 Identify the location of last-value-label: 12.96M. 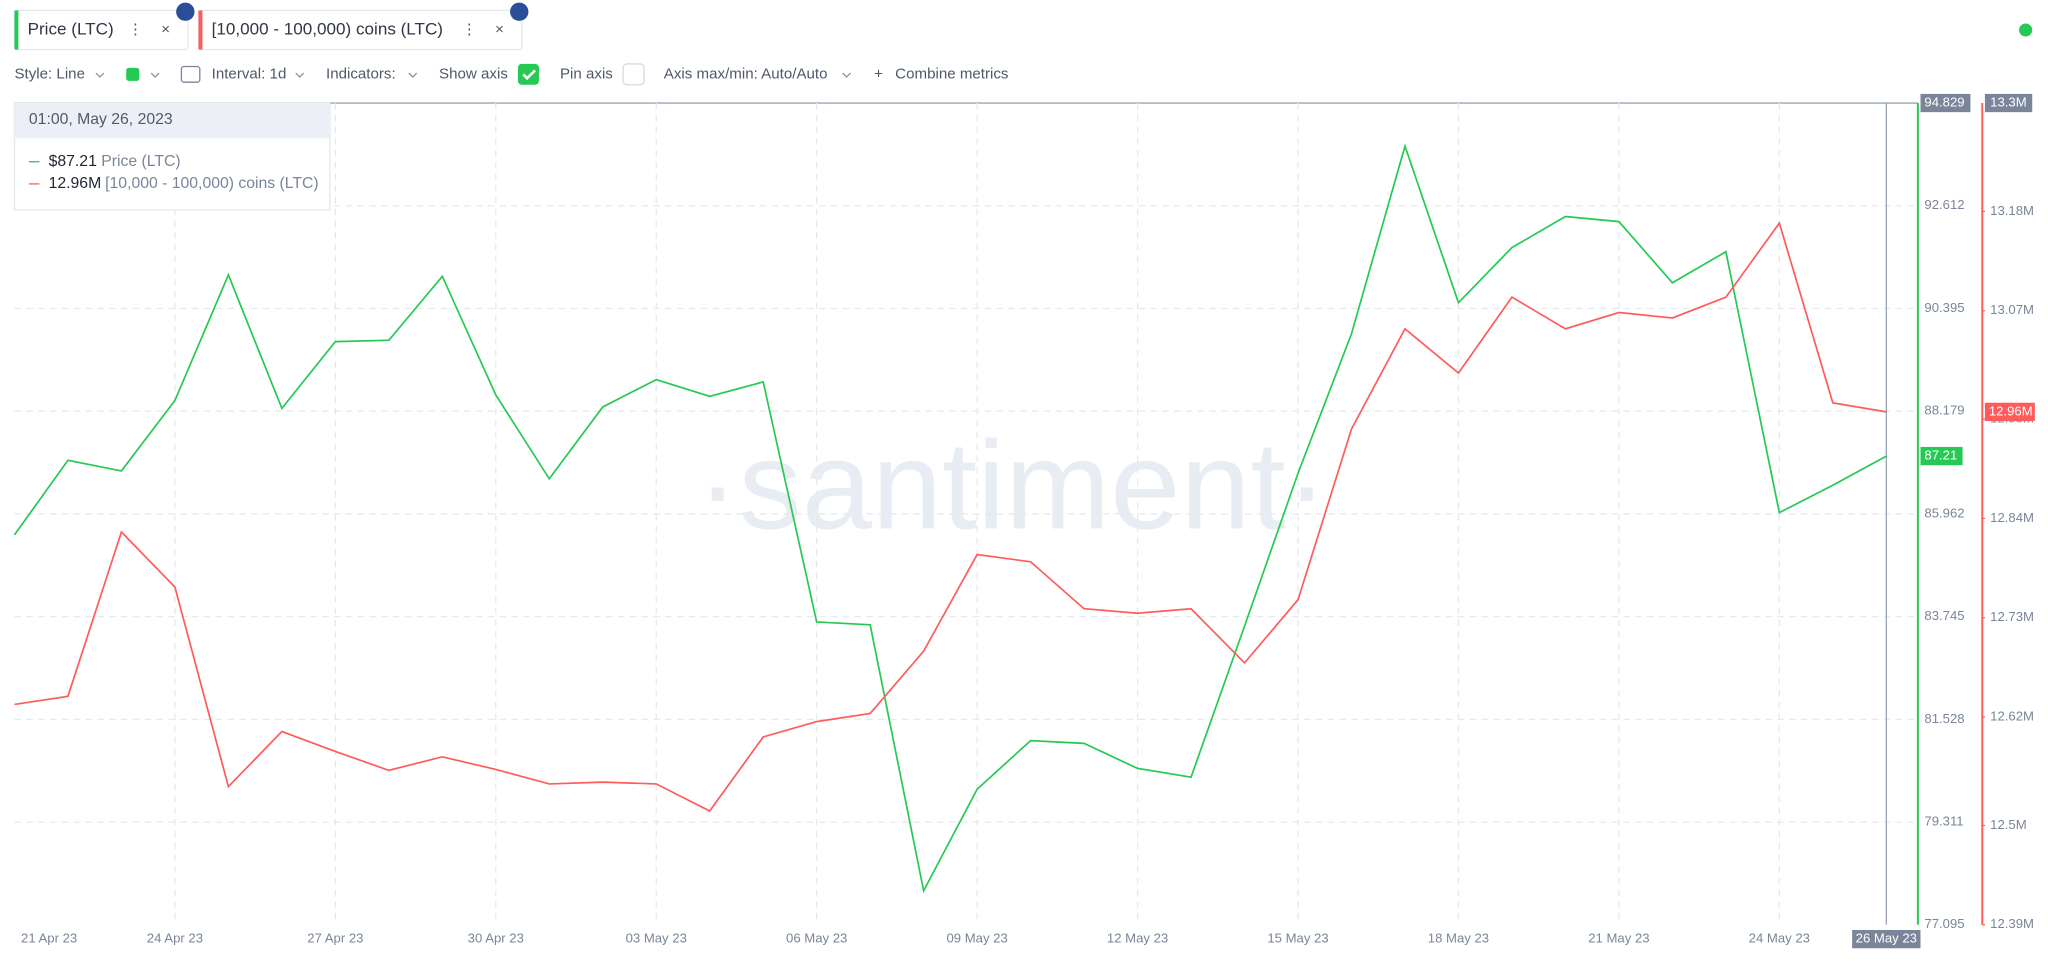
(2011, 410).